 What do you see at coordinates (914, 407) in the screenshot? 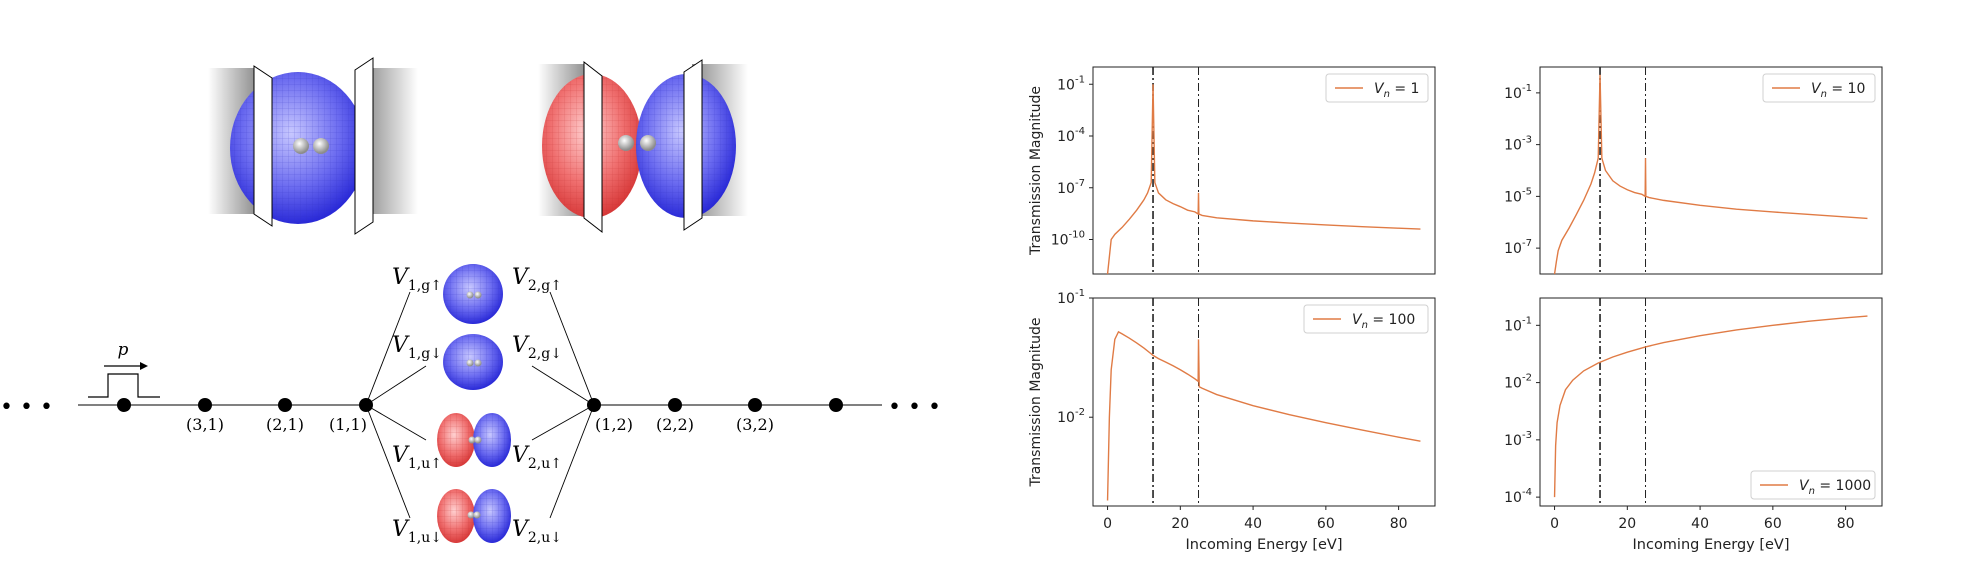
I see `ellipsis-right: • • •` at bounding box center [914, 407].